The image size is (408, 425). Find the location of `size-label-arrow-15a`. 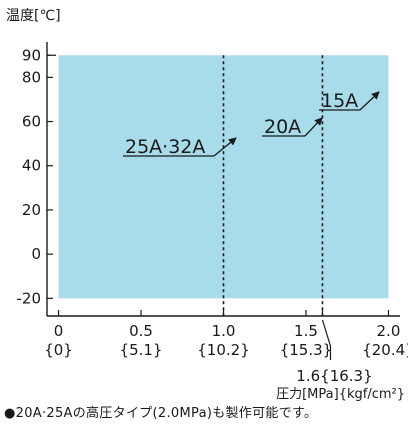

size-label-arrow-15a is located at coordinates (369, 101).